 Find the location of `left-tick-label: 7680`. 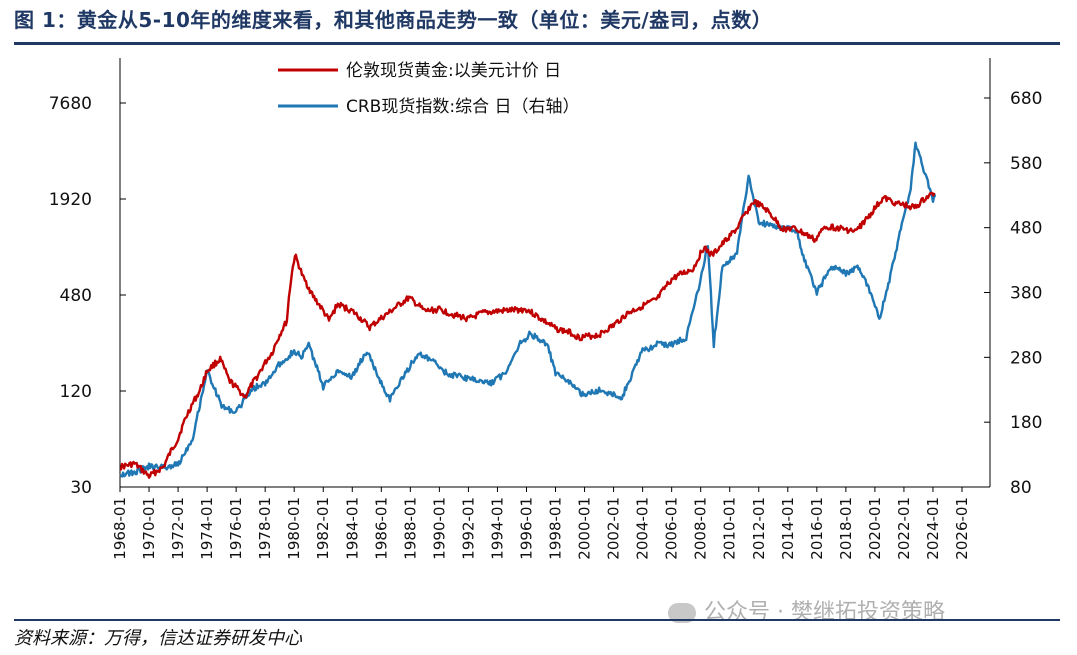

left-tick-label: 7680 is located at coordinates (70, 104).